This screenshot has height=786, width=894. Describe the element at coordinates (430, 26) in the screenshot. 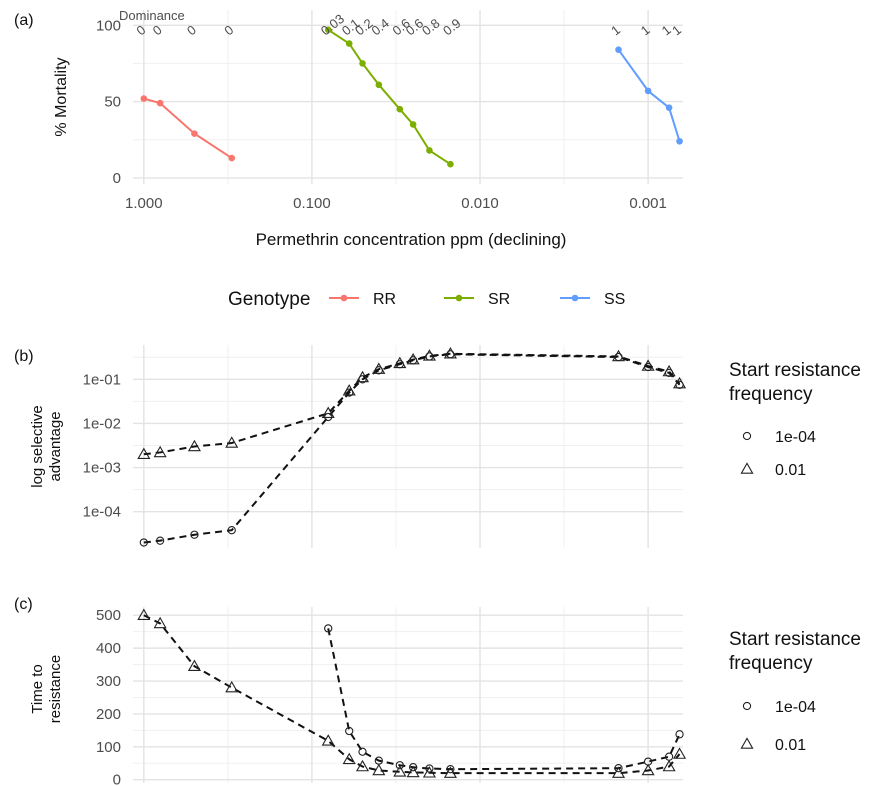

I see `dominance-label: 0.8` at that location.